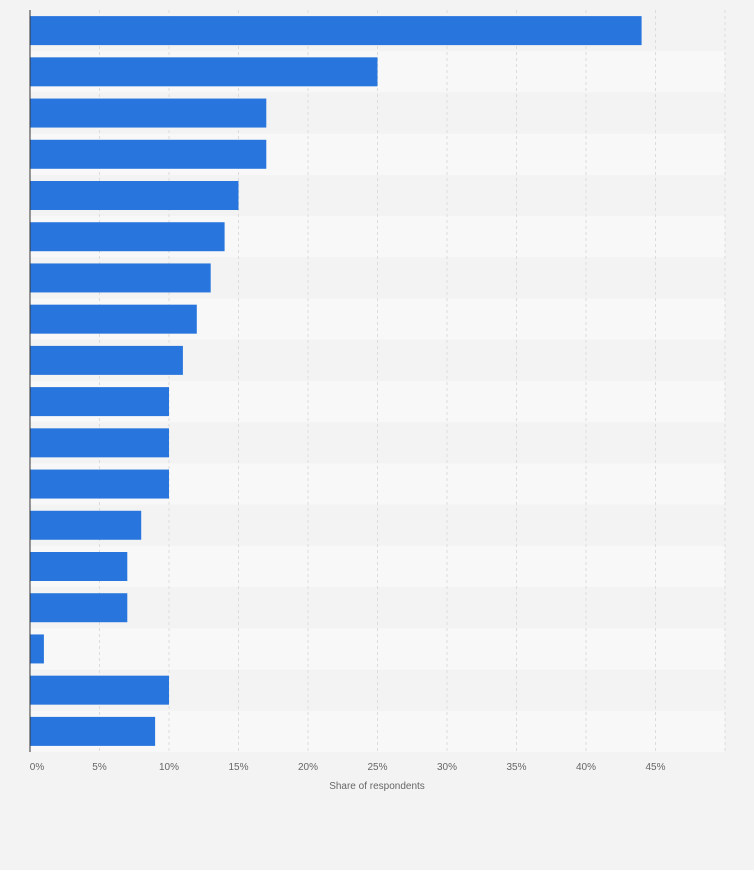 The height and width of the screenshot is (870, 754). Describe the element at coordinates (655, 767) in the screenshot. I see `x-tick-label: 45%` at that location.